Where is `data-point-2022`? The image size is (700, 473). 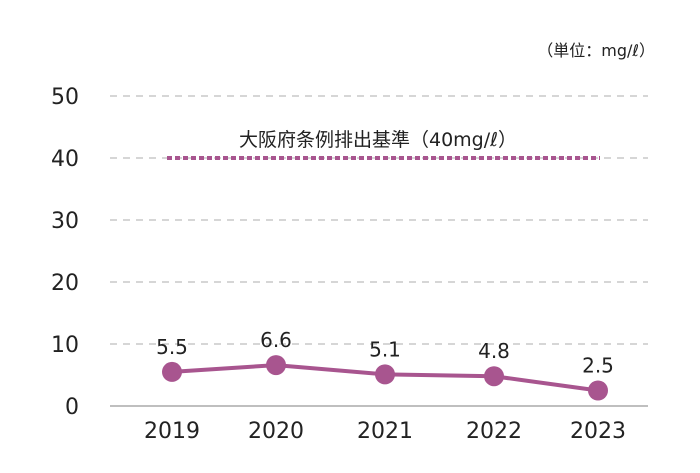
data-point-2022 is located at coordinates (494, 376).